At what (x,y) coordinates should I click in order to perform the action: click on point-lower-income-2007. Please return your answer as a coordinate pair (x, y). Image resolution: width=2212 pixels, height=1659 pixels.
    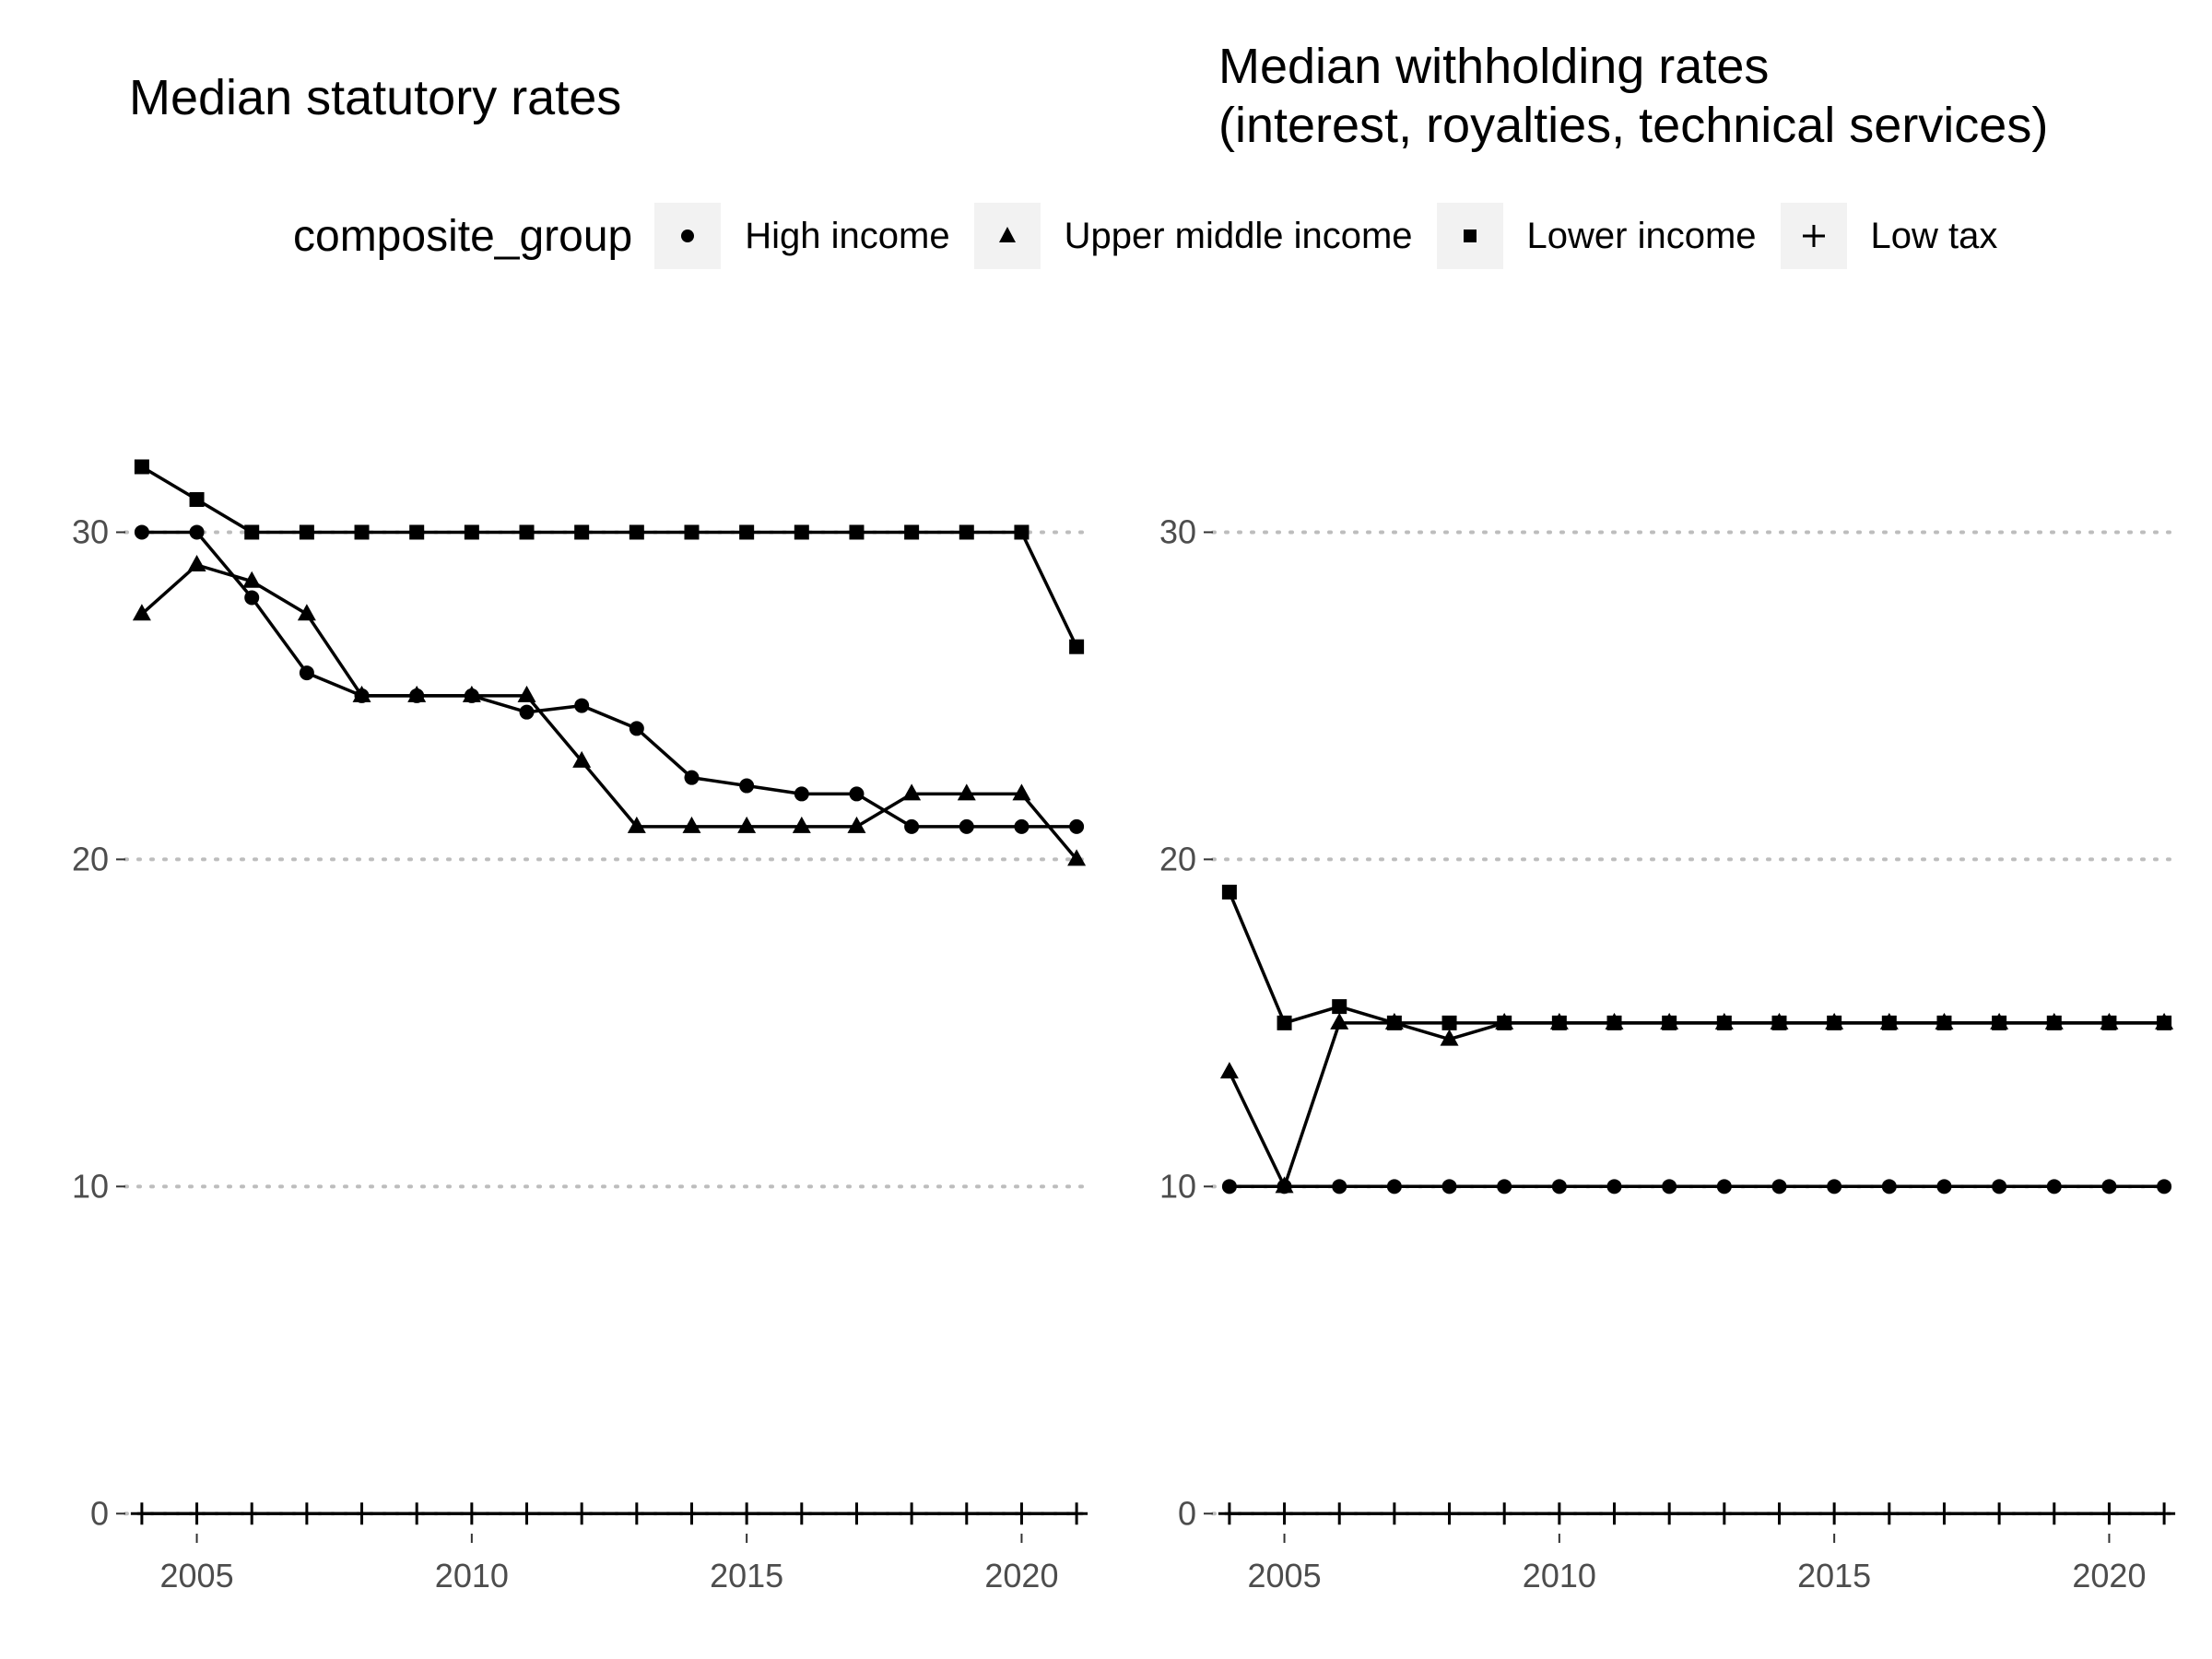
    Looking at the image, I should click on (1394, 1022).